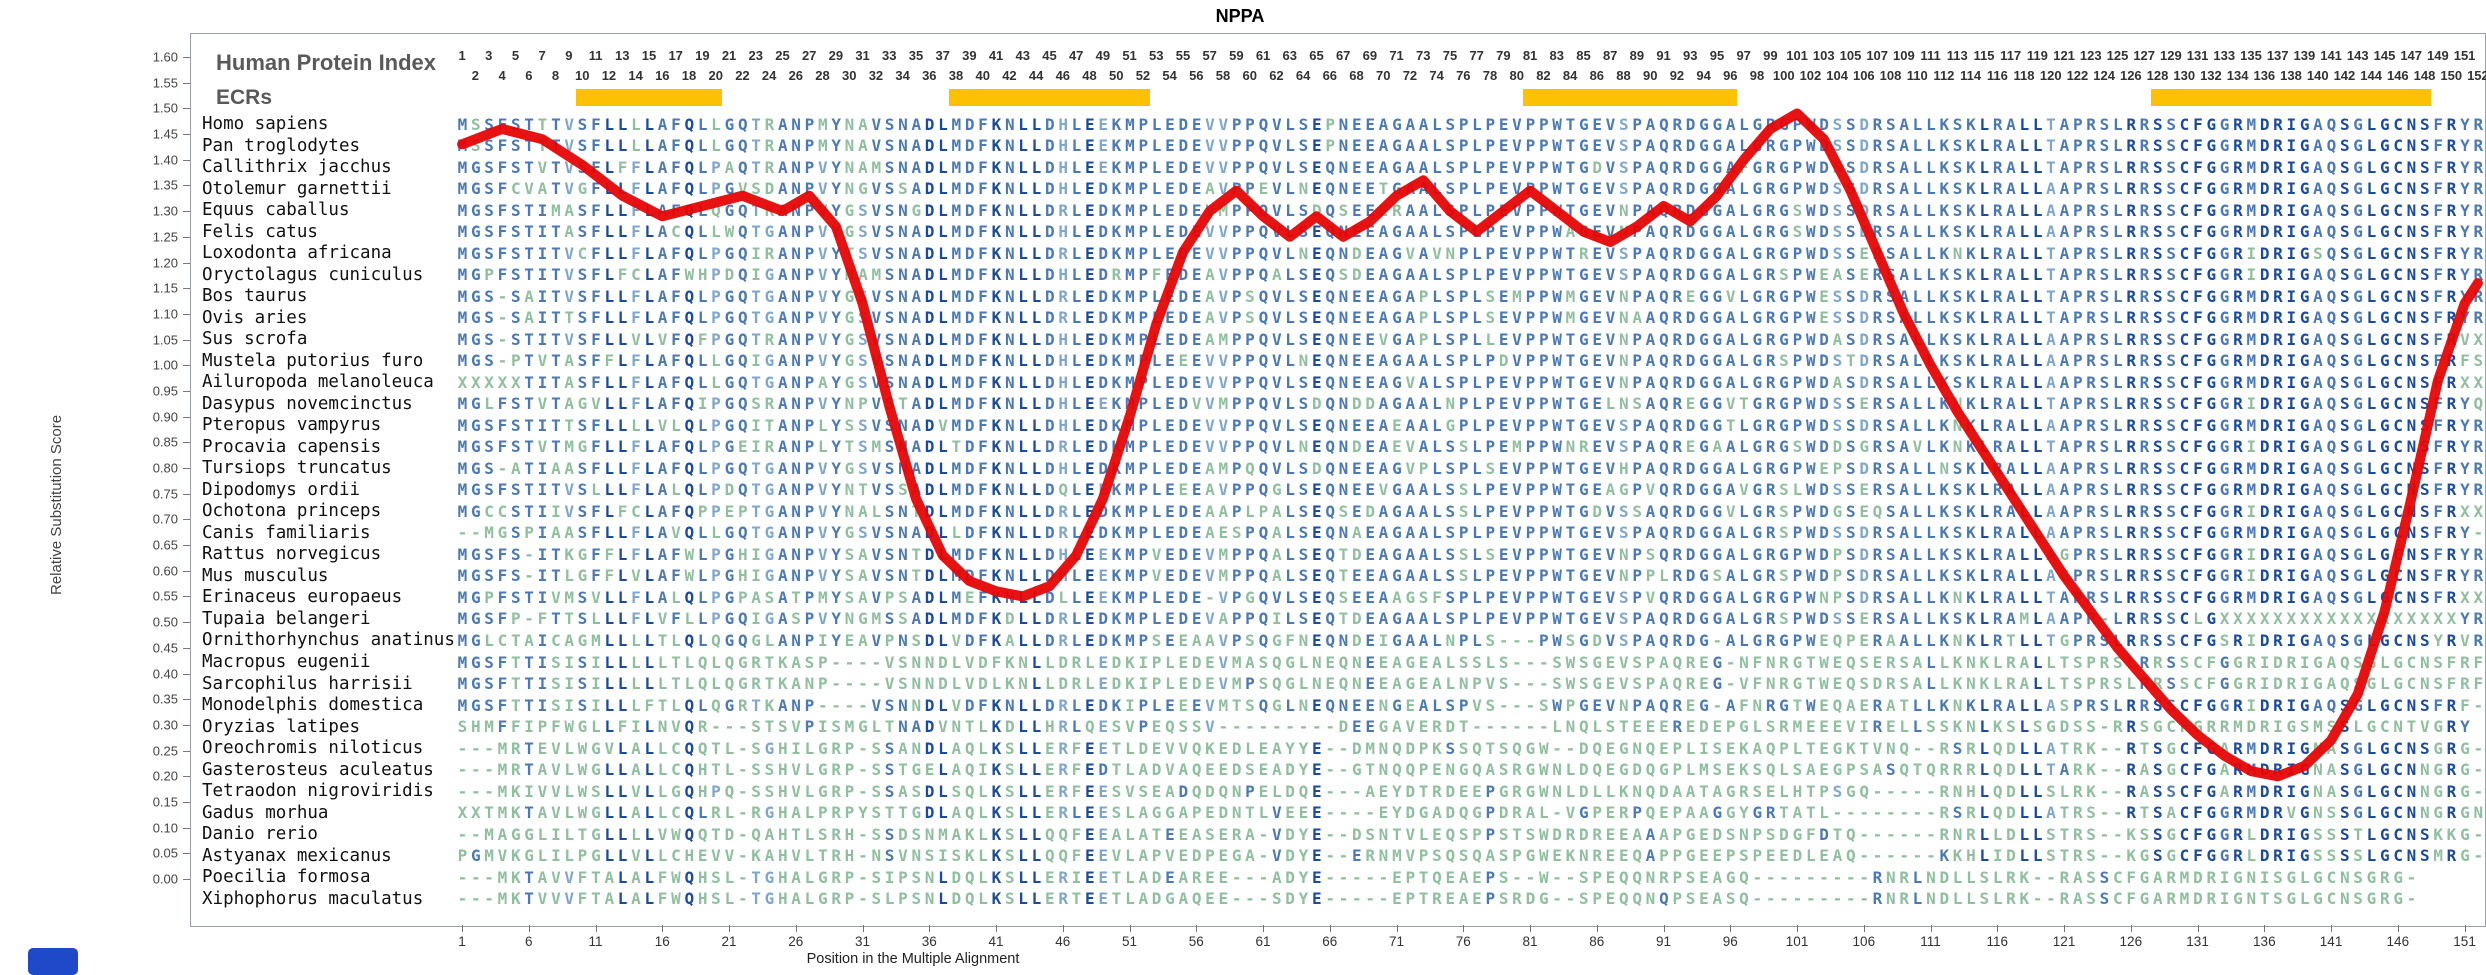 The height and width of the screenshot is (975, 2486). Describe the element at coordinates (676, 382) in the screenshot. I see `residue-cell: F` at that location.